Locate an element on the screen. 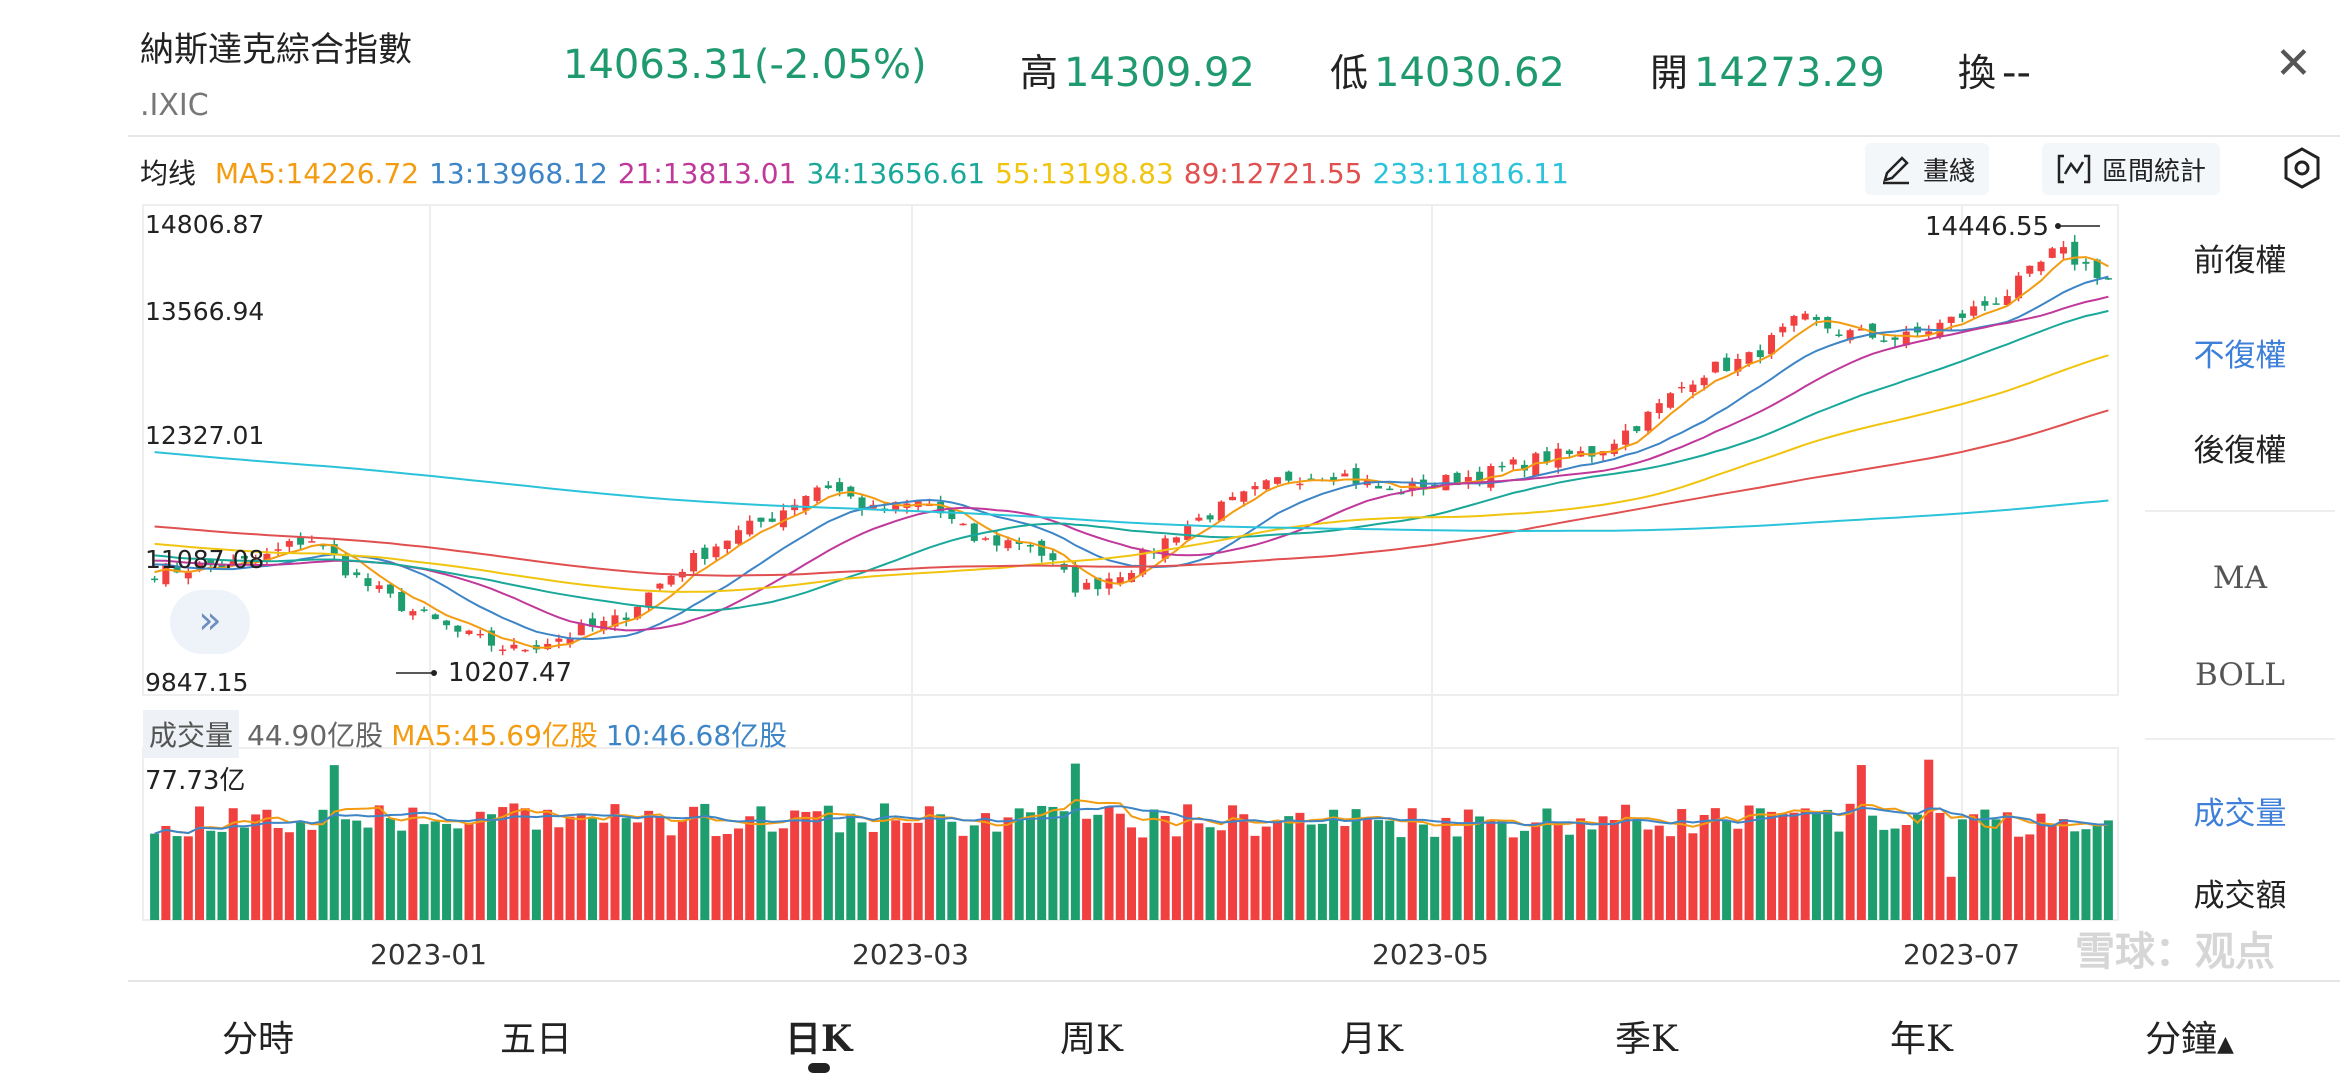  amount-tab: 成交額 is located at coordinates (2240, 896).